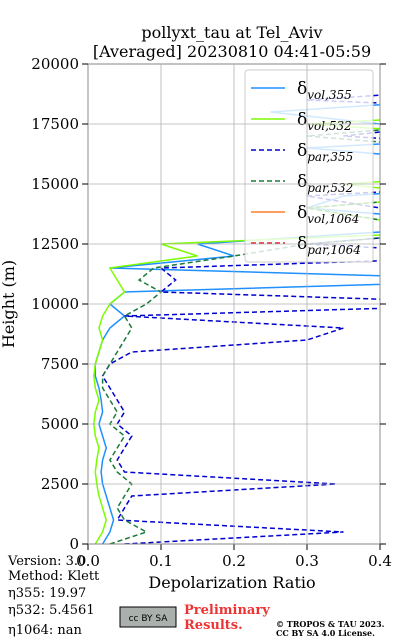 This screenshot has width=400, height=640. Describe the element at coordinates (60, 364) in the screenshot. I see `y-tick-label: 7500` at that location.